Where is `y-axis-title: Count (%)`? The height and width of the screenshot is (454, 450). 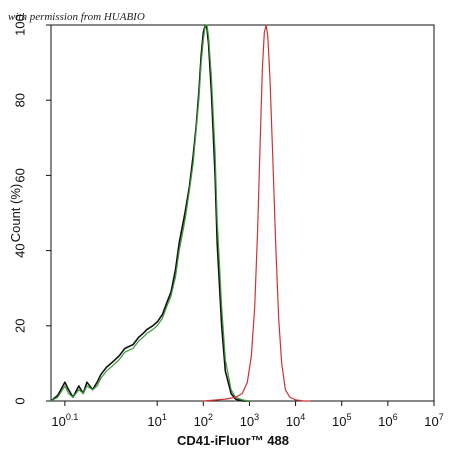 y-axis-title: Count (%) is located at coordinates (15, 213).